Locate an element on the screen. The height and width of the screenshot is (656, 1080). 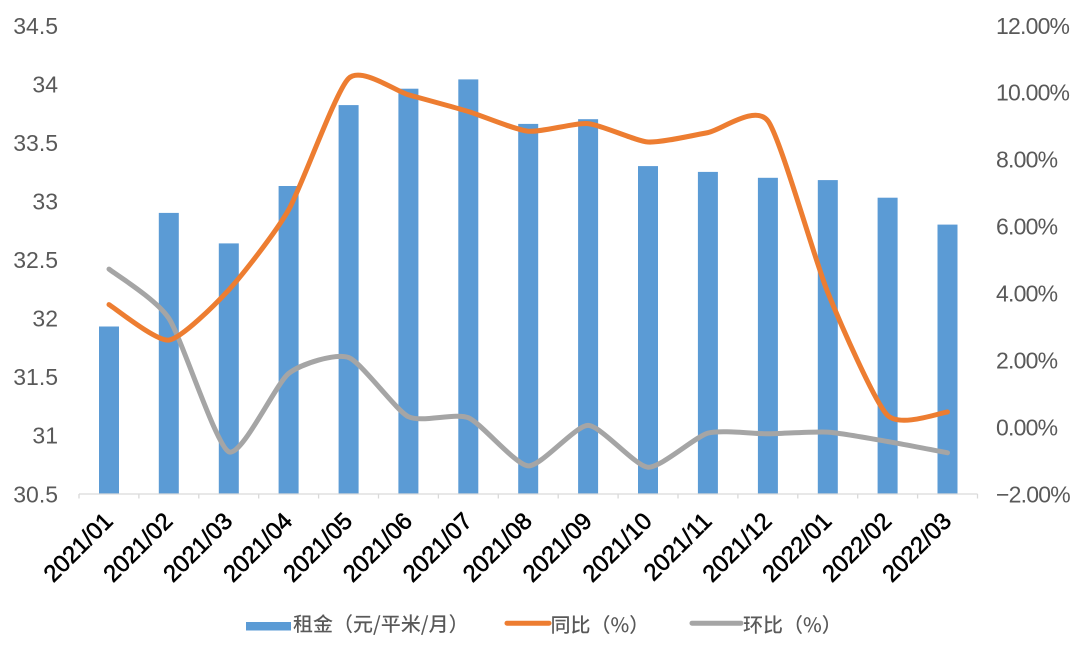
svg-text: 34.5 is located at coordinates (35, 26).